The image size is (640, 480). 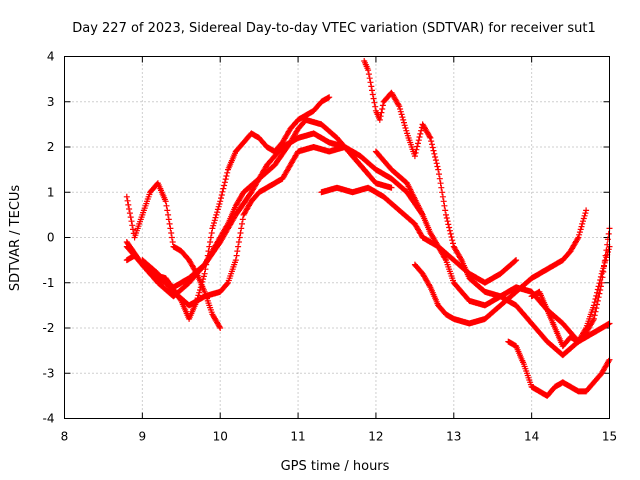 I want to click on x-tick-label: 12, so click(x=375, y=437).